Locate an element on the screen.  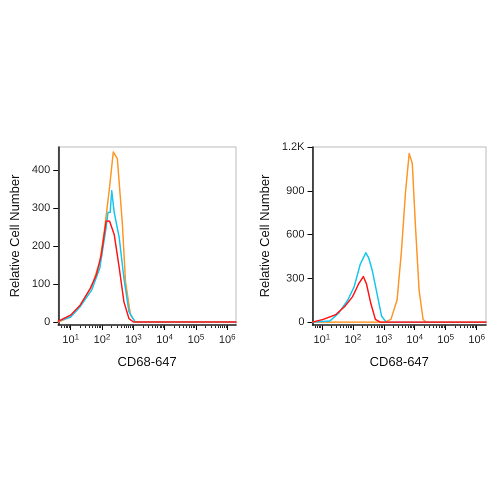
y-tick-label: 400 is located at coordinates (41, 170).